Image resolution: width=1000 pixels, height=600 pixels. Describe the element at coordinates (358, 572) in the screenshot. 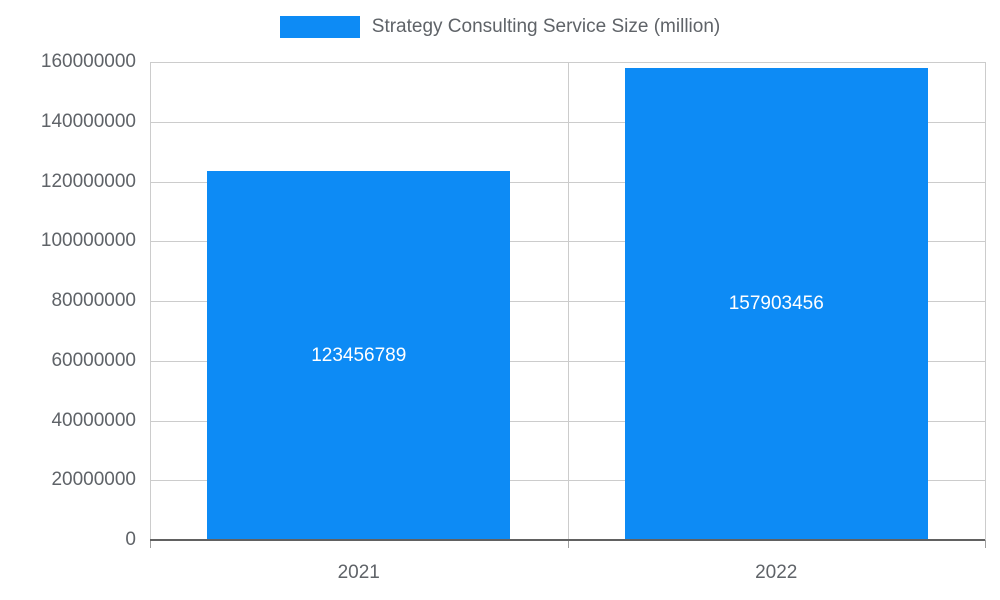

I see `x-axis-tick-label: 2021` at that location.